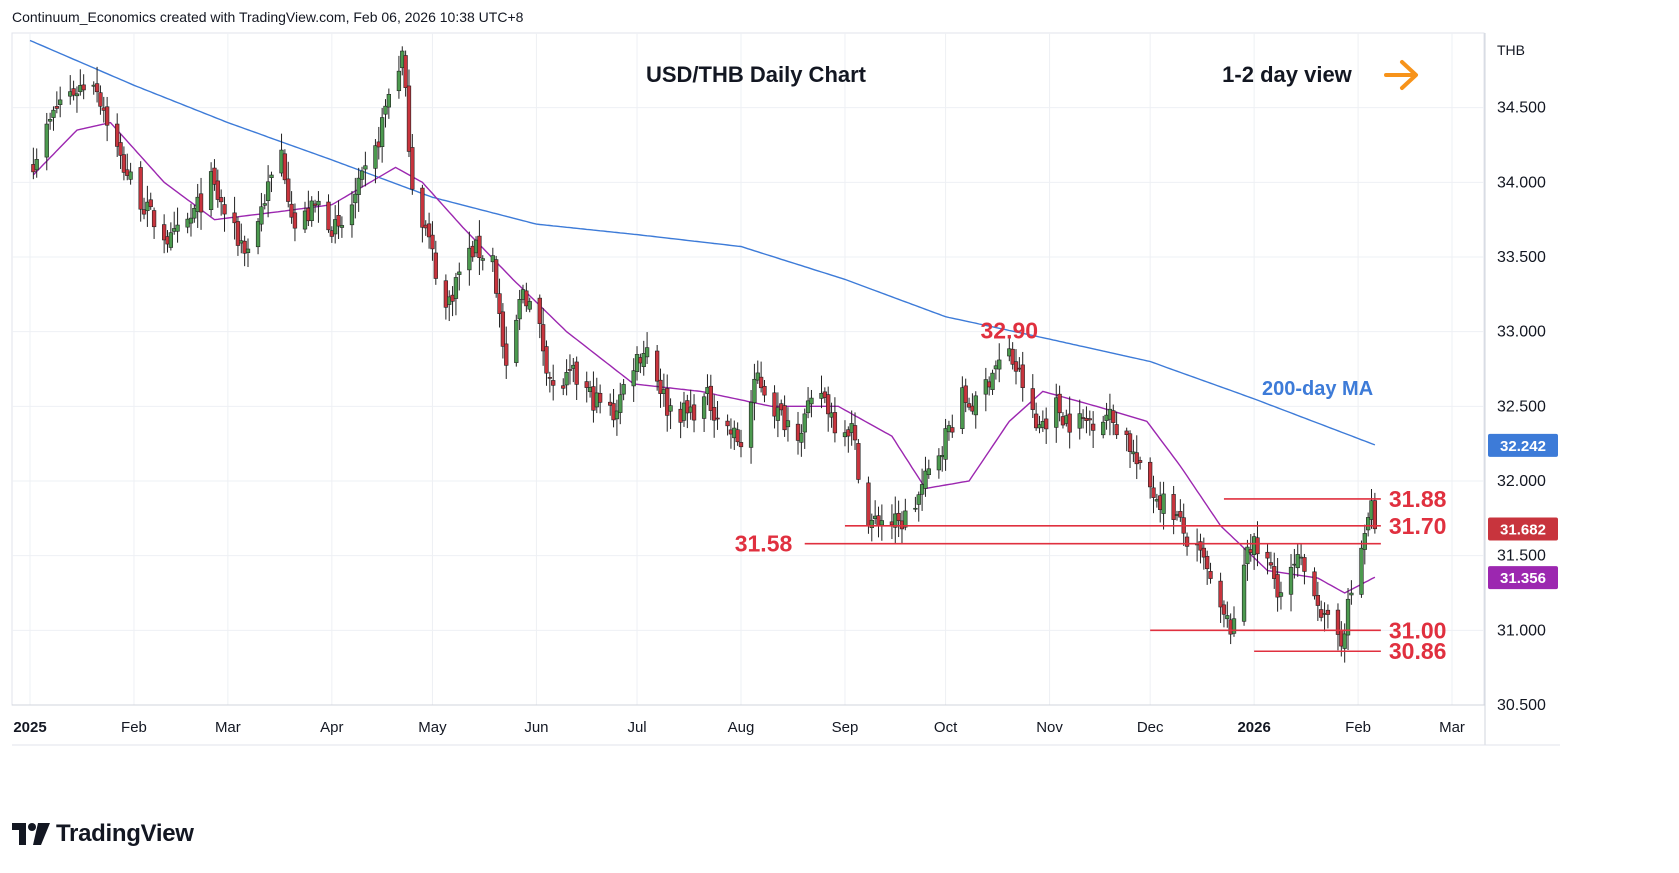 Image resolution: width=1679 pixels, height=873 pixels. Describe the element at coordinates (103, 834) in the screenshot. I see `tradingview-logo: TradingView` at that location.